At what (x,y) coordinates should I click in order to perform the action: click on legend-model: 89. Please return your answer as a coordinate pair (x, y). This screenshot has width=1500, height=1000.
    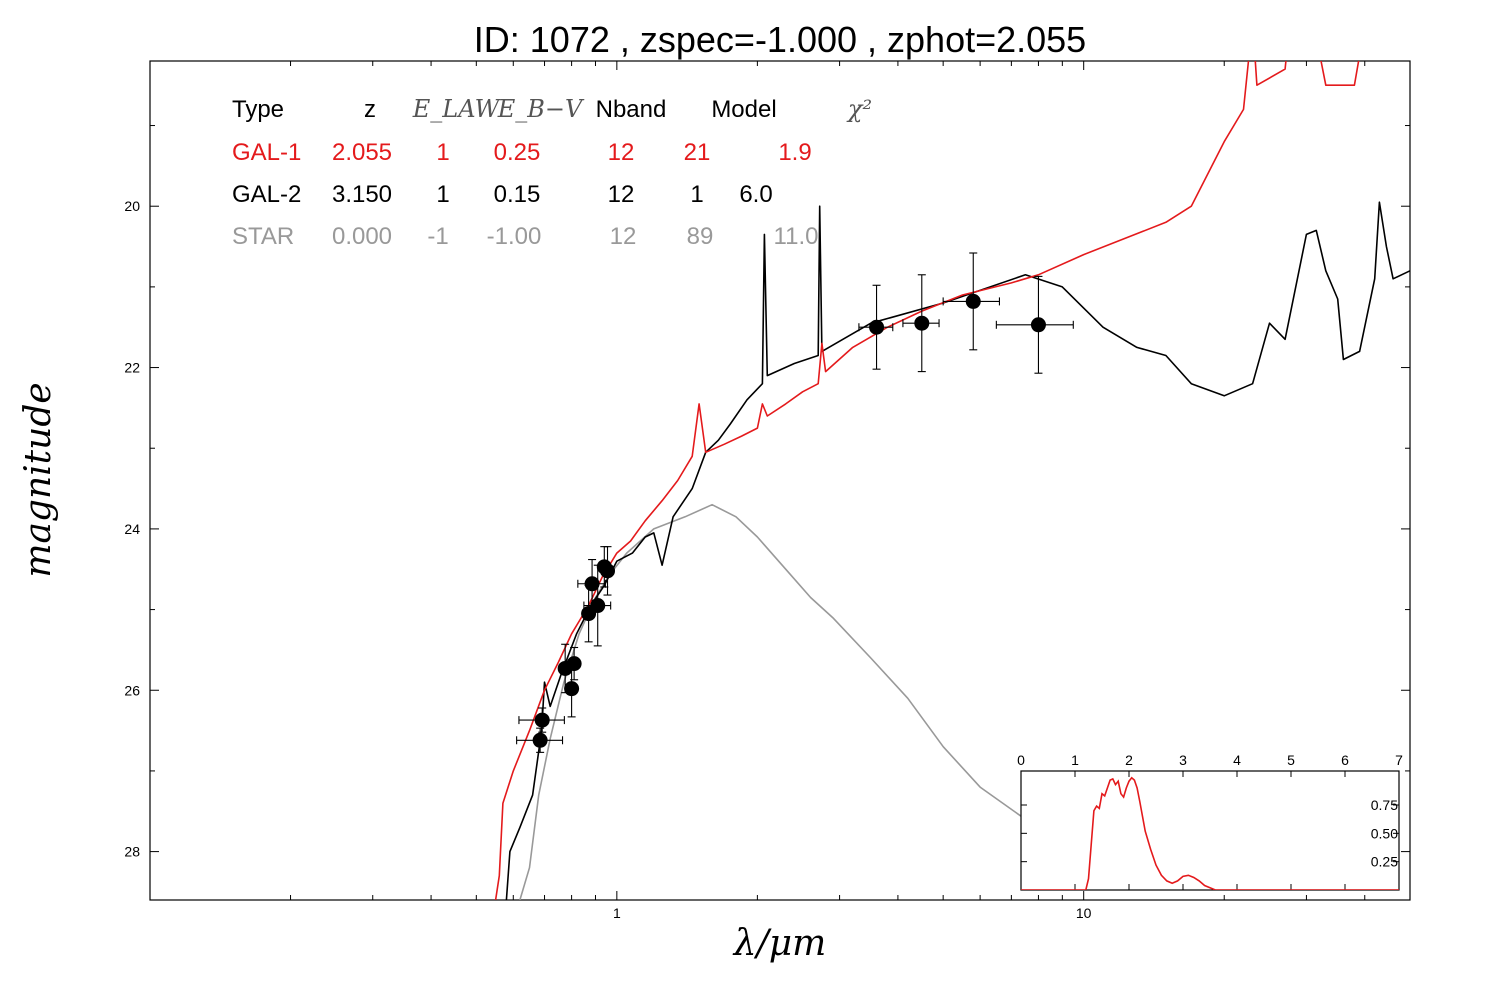
    Looking at the image, I should click on (700, 236).